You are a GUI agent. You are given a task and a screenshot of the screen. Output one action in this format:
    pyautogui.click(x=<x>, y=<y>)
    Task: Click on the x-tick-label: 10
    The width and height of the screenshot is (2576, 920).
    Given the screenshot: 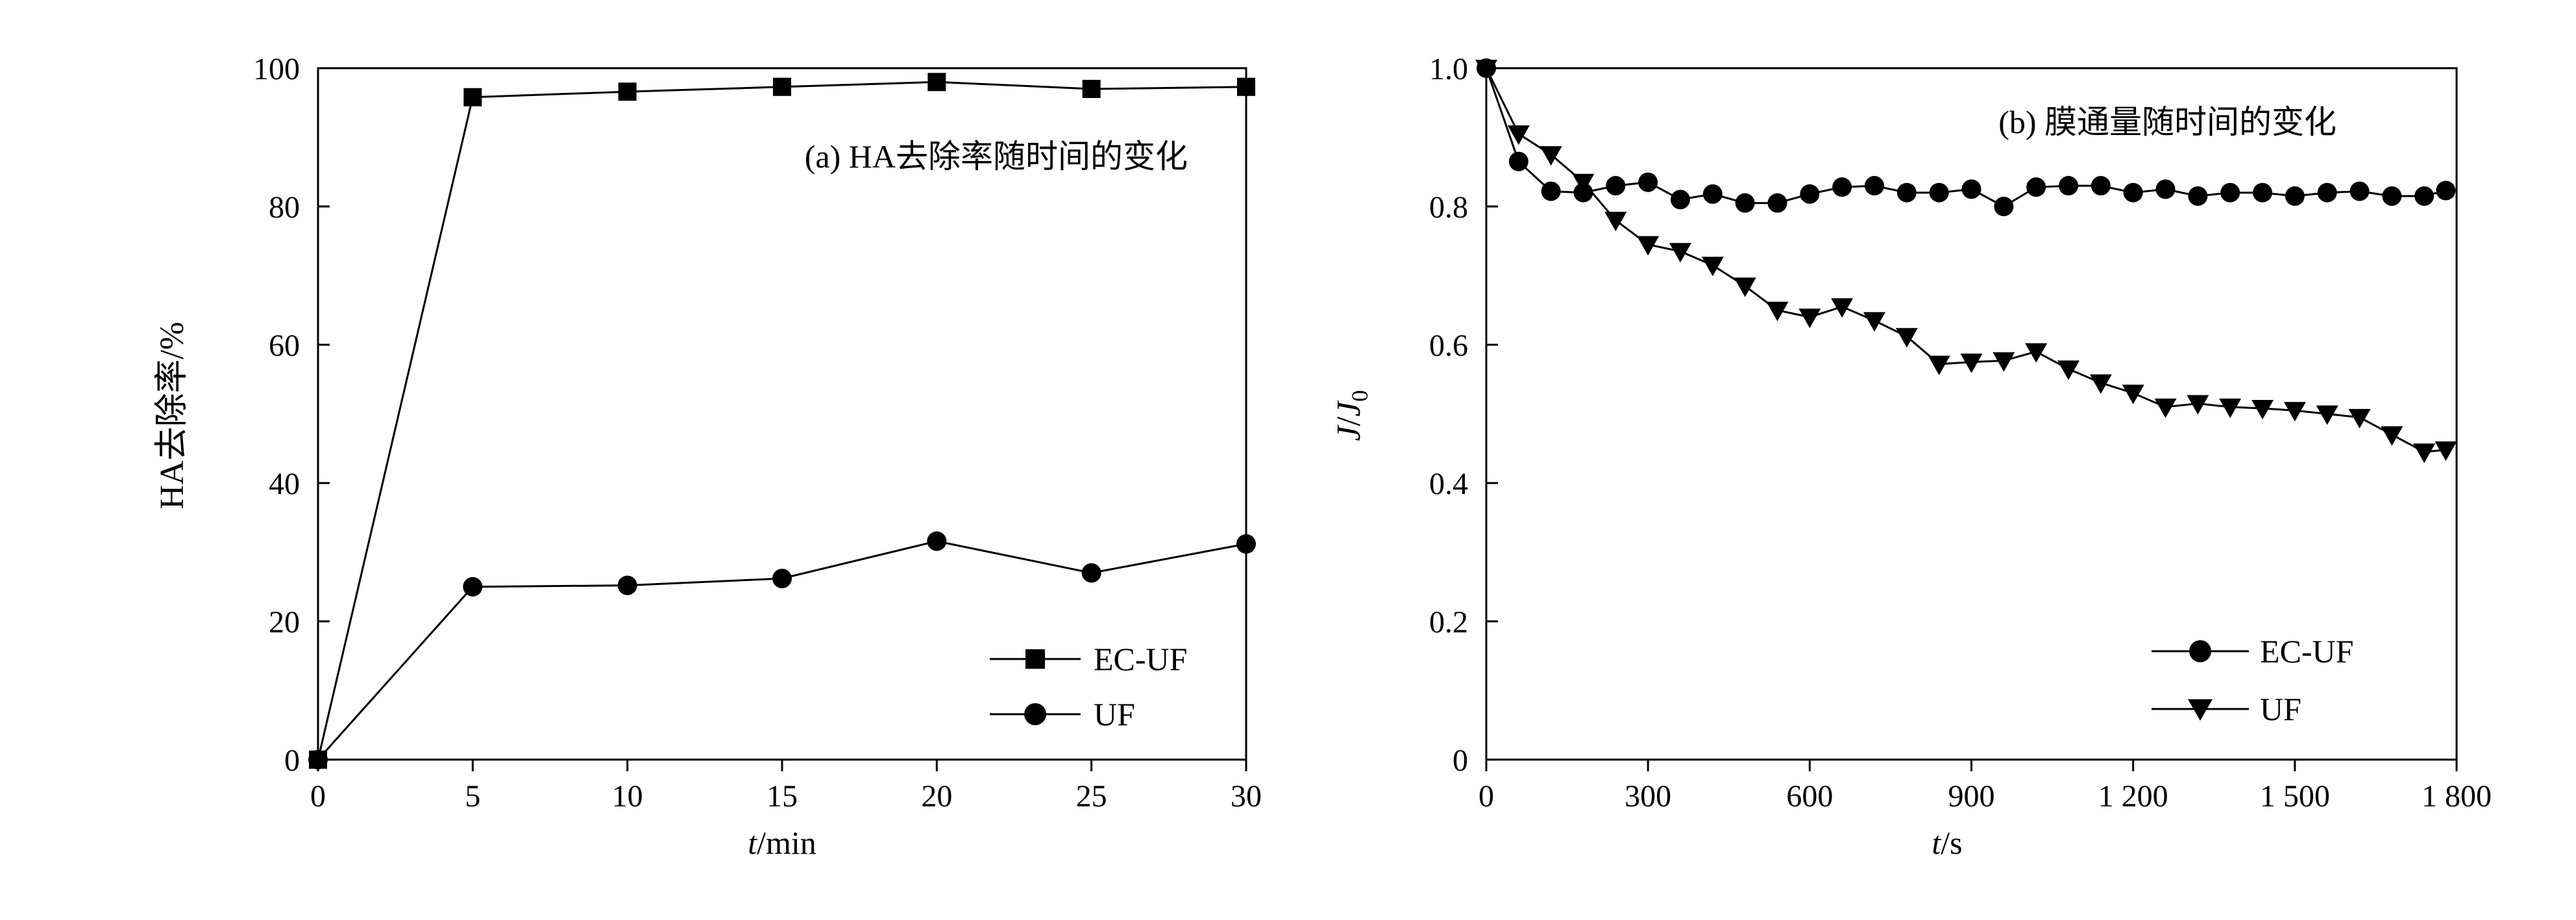 What is the action you would take?
    pyautogui.click(x=627, y=797)
    